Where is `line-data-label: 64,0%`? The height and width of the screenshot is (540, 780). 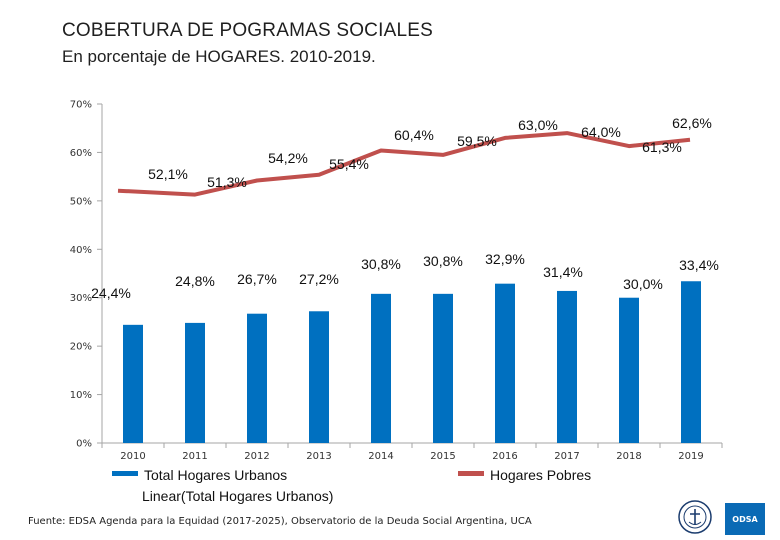
line-data-label: 64,0% is located at coordinates (601, 132).